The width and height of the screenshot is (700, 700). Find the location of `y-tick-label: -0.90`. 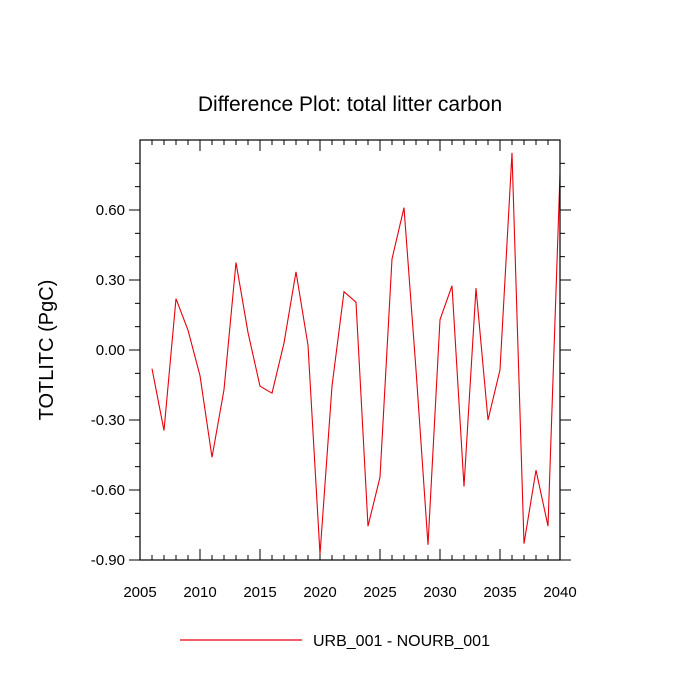

y-tick-label: -0.90 is located at coordinates (108, 560).